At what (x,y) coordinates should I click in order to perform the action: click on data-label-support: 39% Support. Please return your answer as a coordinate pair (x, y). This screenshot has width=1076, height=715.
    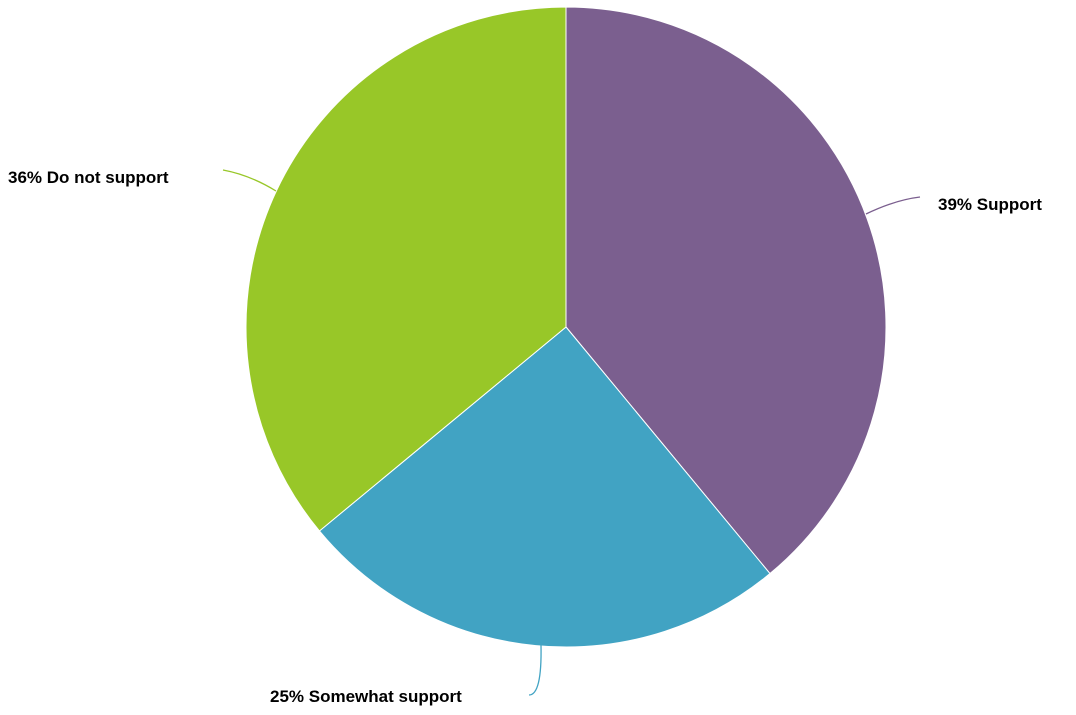
    Looking at the image, I should click on (990, 204).